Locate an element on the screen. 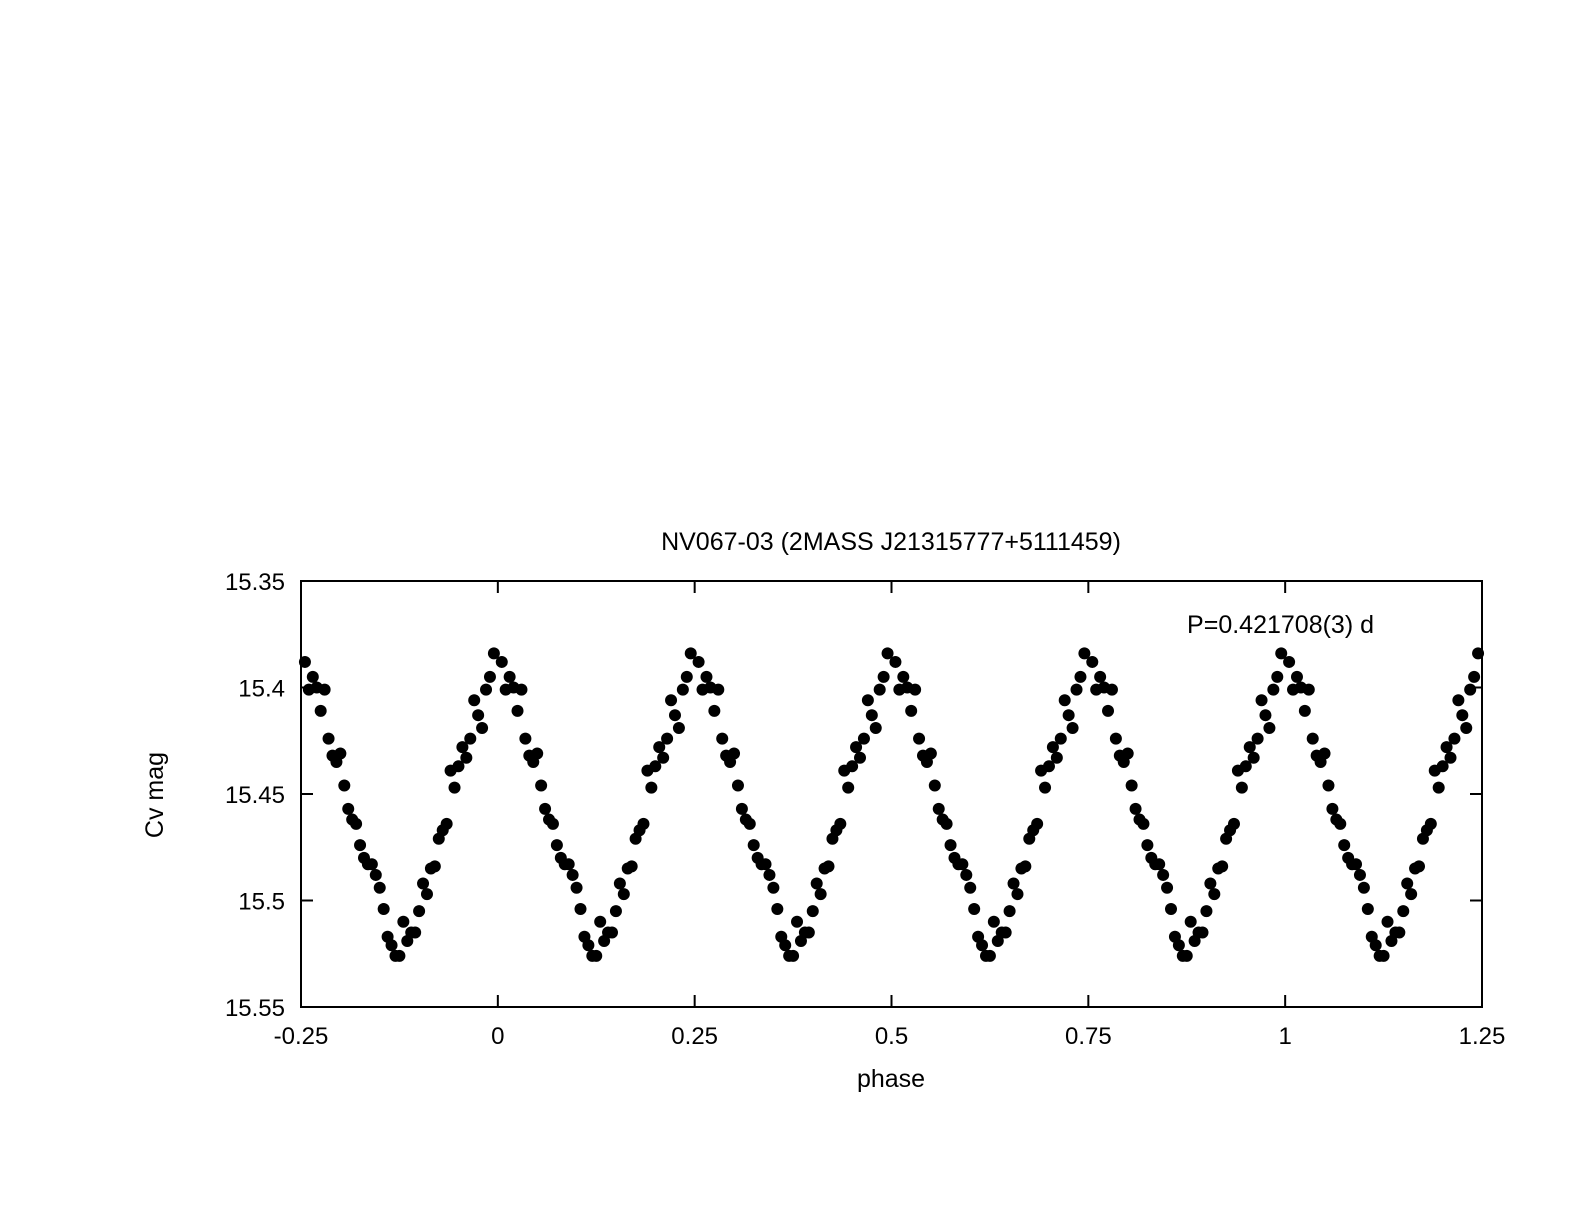 The width and height of the screenshot is (1584, 1224). x-tick-label: 1 is located at coordinates (1284, 1036).